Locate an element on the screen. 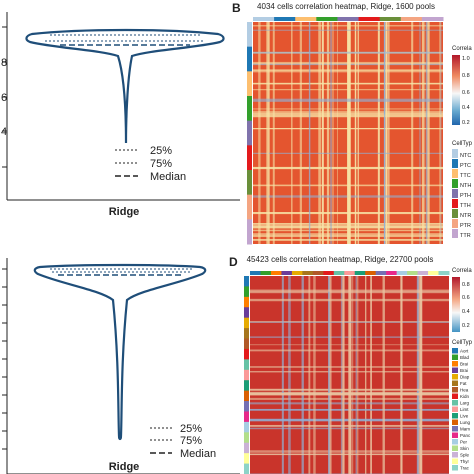 The height and width of the screenshot is (474, 474). celltype-legend: NTC PTC TTC NTH PTH TTH NTR PTR TTR is located at coordinates (461, 194).